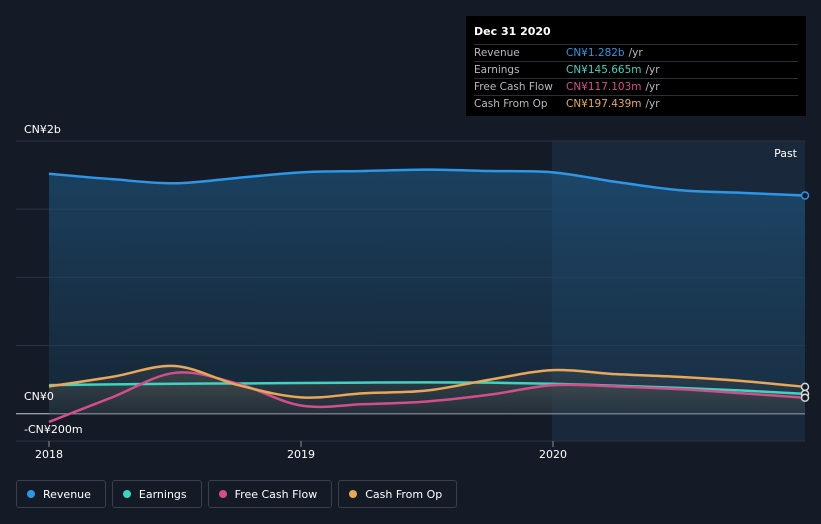 This screenshot has width=821, height=524. I want to click on line-earnings, so click(427, 388).